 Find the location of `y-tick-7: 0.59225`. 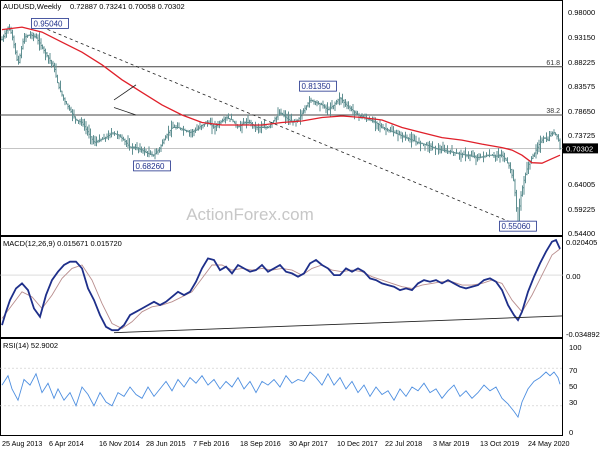

y-tick-7: 0.59225 is located at coordinates (581, 209).